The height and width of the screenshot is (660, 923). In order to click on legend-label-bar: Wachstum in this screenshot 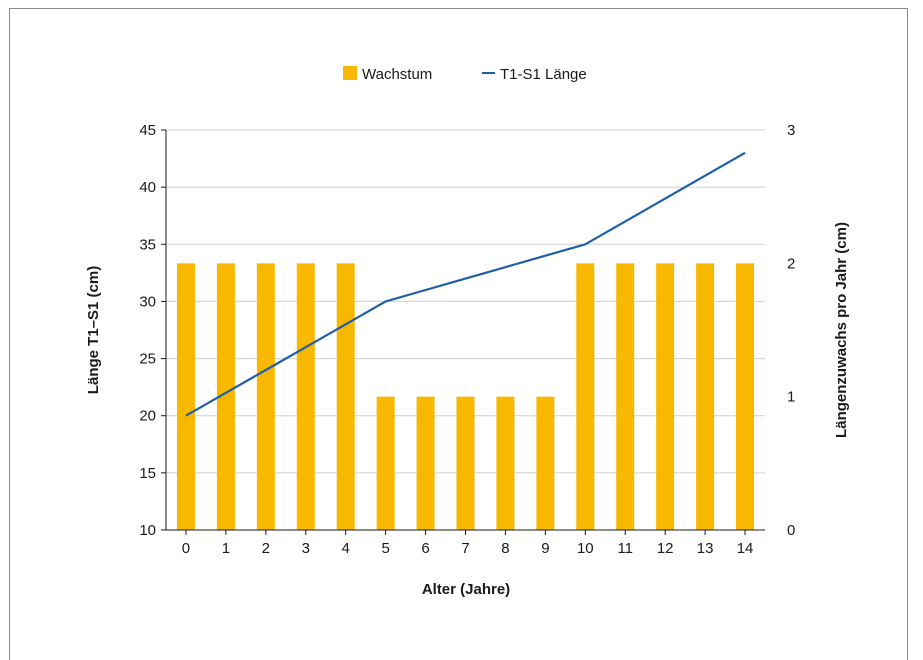, I will do `click(397, 74)`.